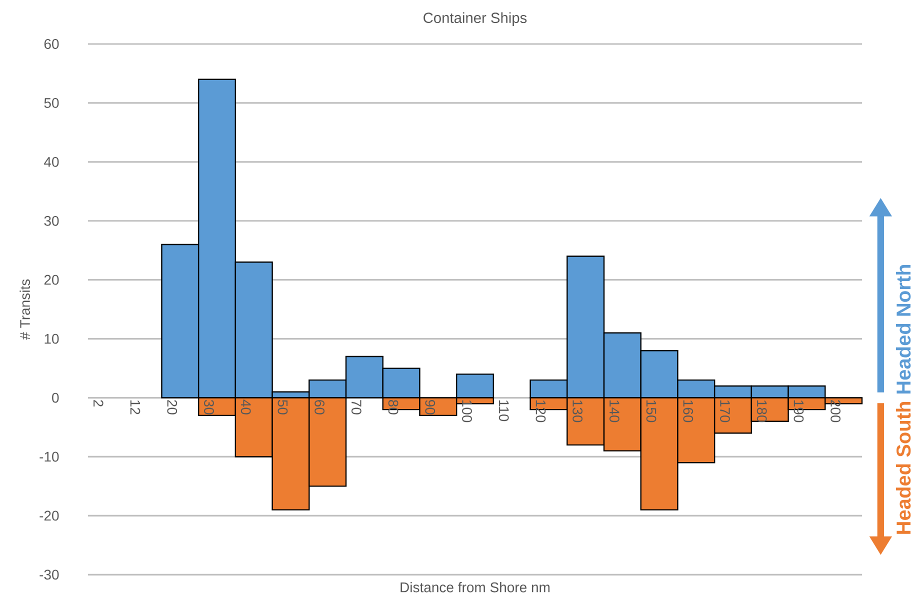  Describe the element at coordinates (651, 411) in the screenshot. I see `x-tick-label: 150` at that location.